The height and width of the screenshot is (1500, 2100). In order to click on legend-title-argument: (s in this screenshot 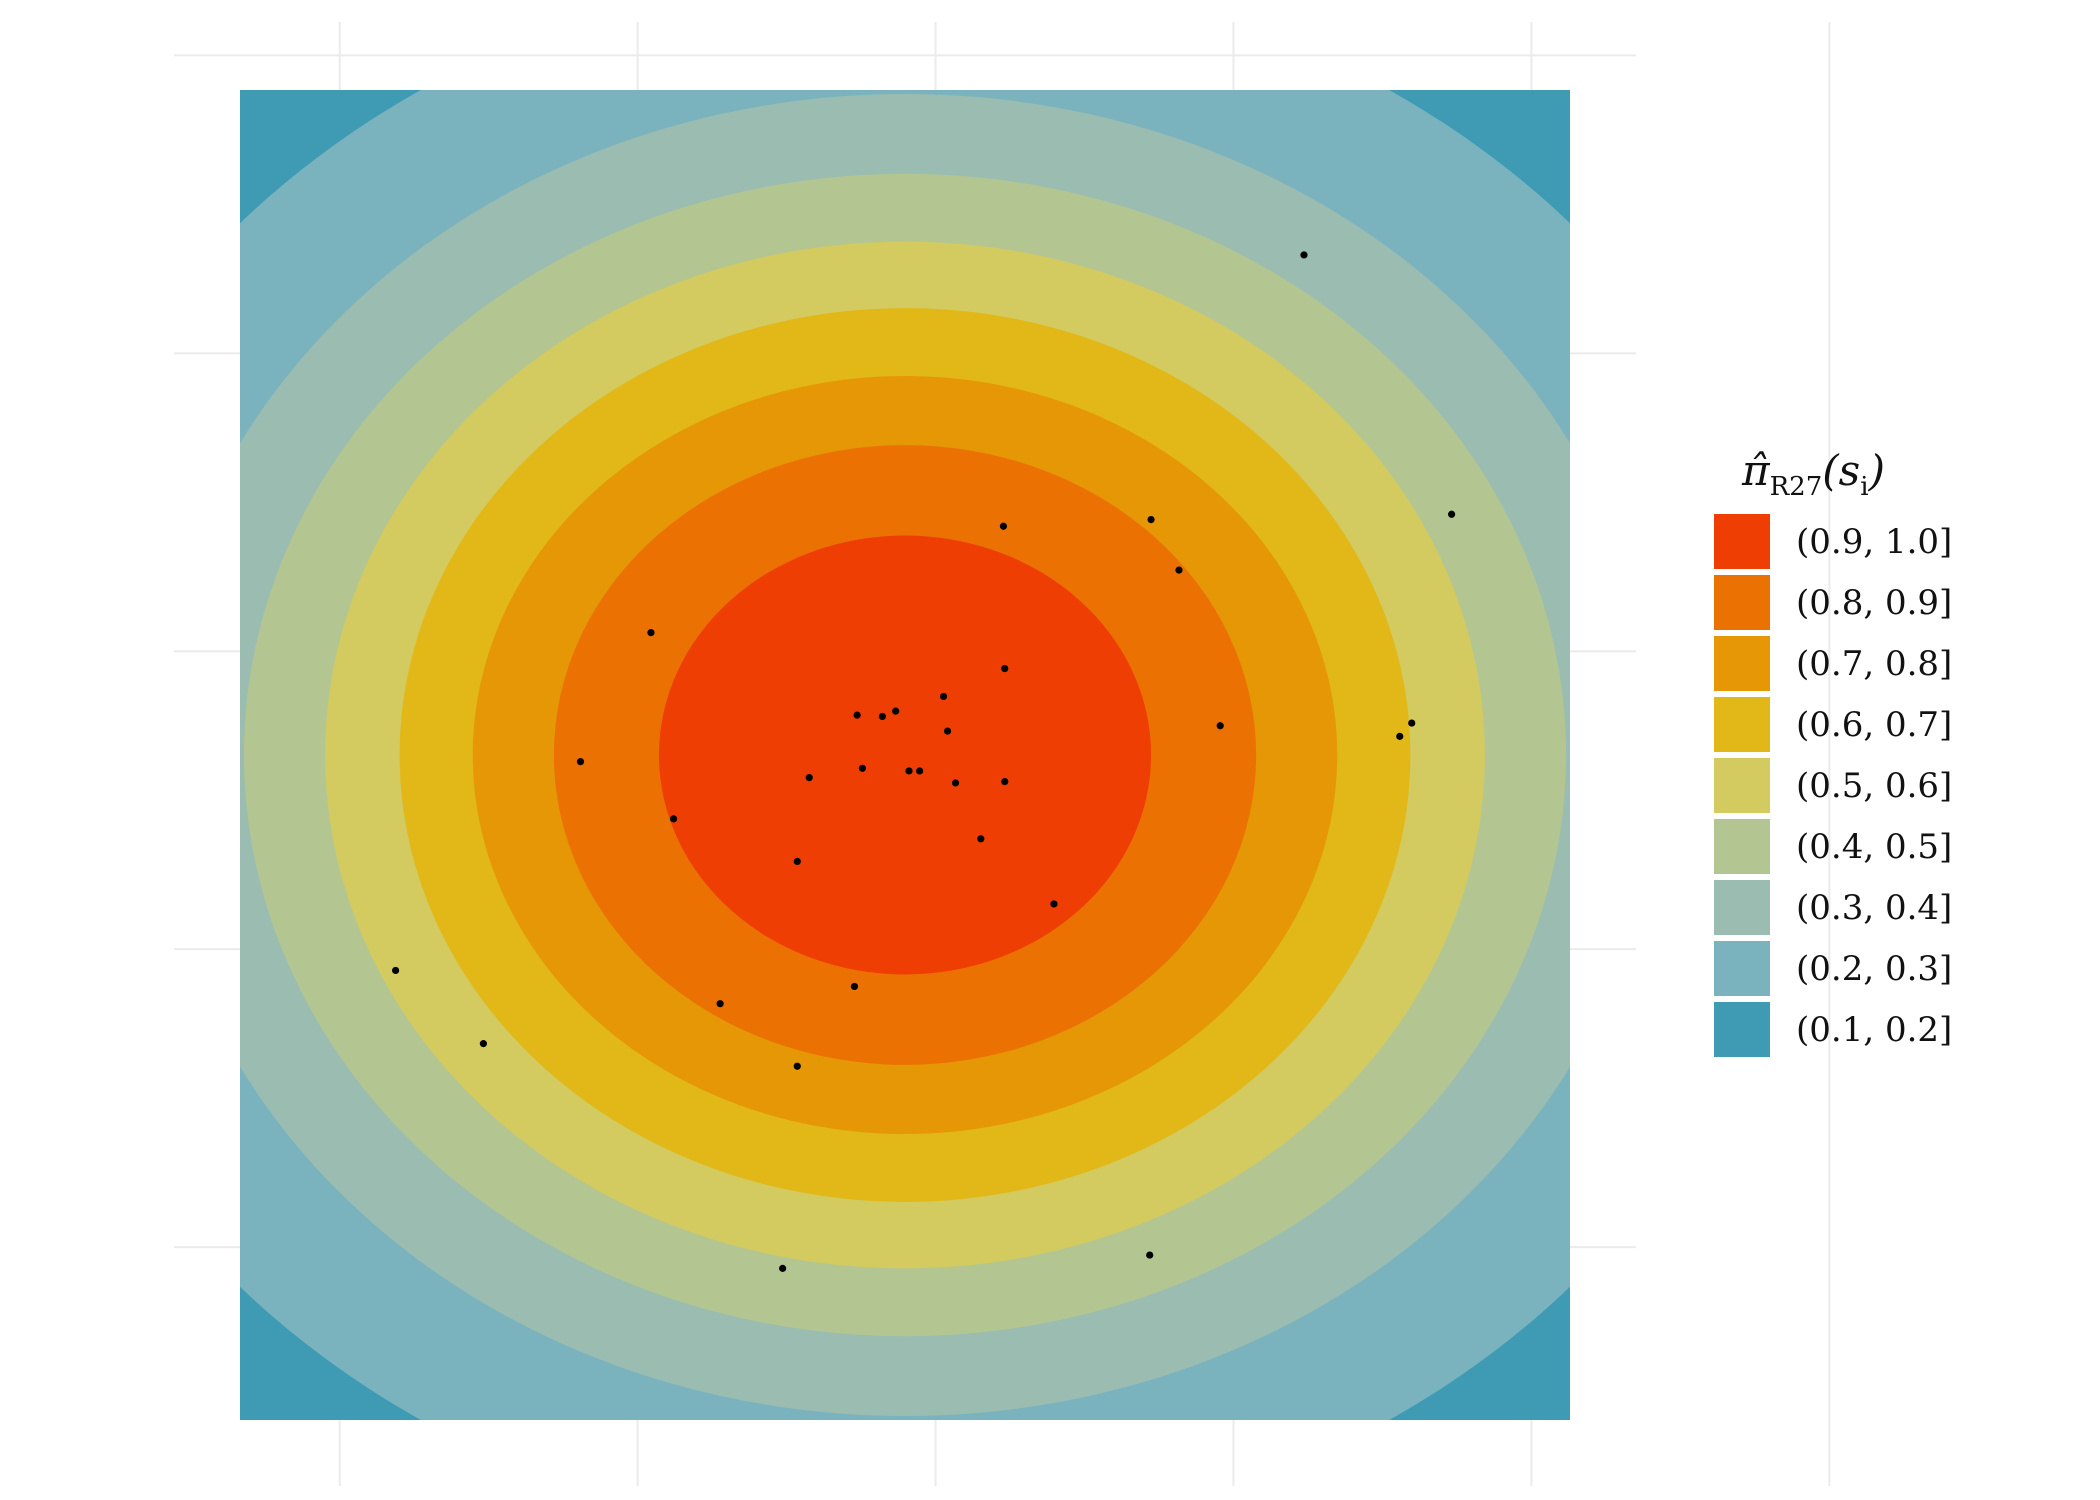, I will do `click(1841, 470)`.